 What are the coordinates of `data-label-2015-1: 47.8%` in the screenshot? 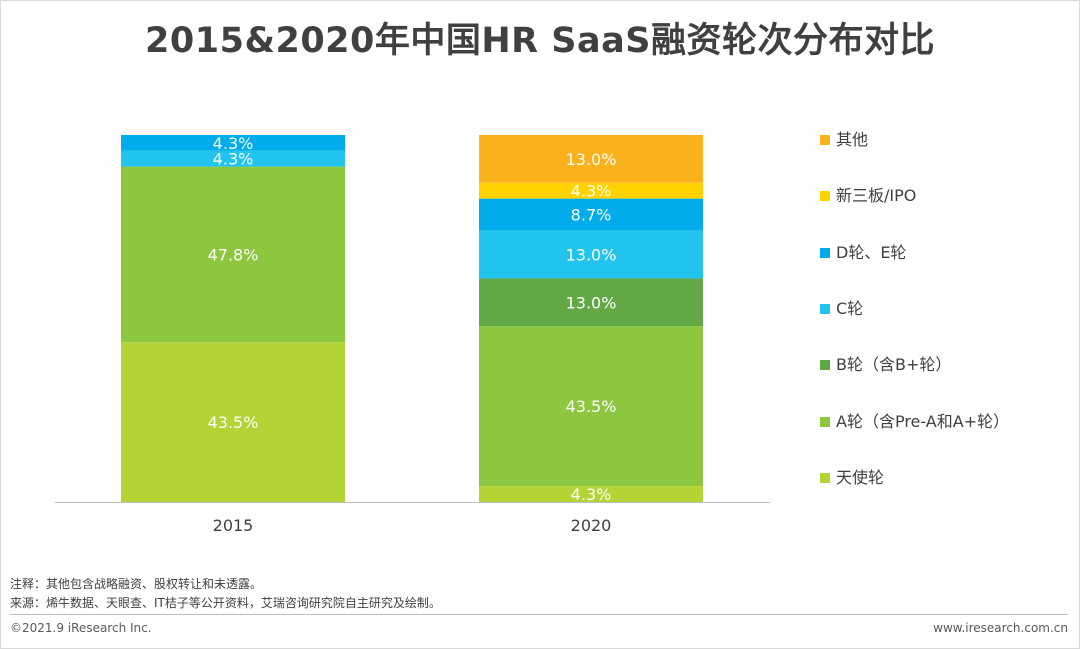 It's located at (233, 254).